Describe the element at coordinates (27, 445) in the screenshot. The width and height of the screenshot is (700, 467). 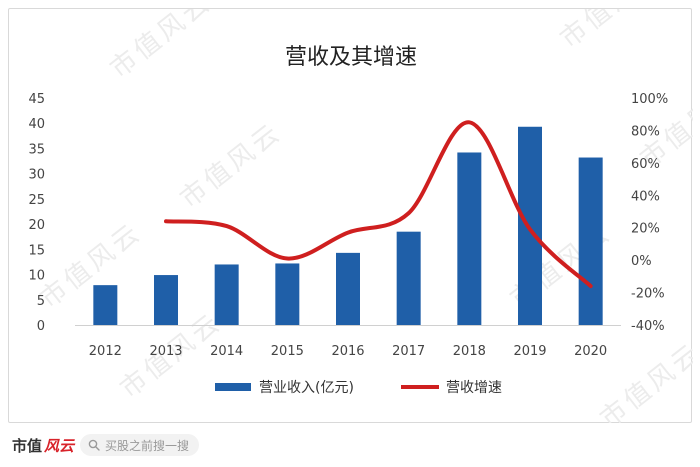
I see `brand-logo-text: 市值` at that location.